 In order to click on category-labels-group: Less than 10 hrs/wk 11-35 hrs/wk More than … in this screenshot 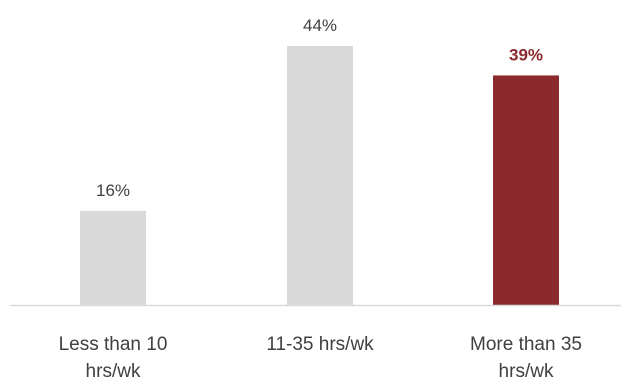, I will do `click(320, 358)`.